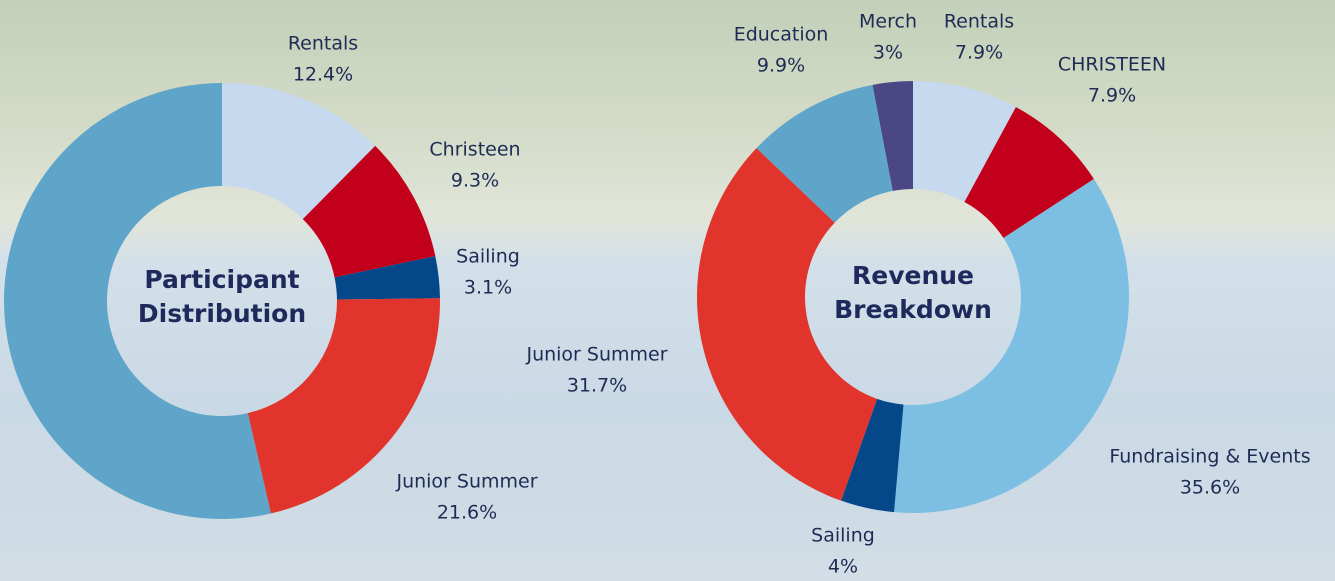 The width and height of the screenshot is (1335, 581). Describe the element at coordinates (888, 22) in the screenshot. I see `slice-label: Merch` at that location.